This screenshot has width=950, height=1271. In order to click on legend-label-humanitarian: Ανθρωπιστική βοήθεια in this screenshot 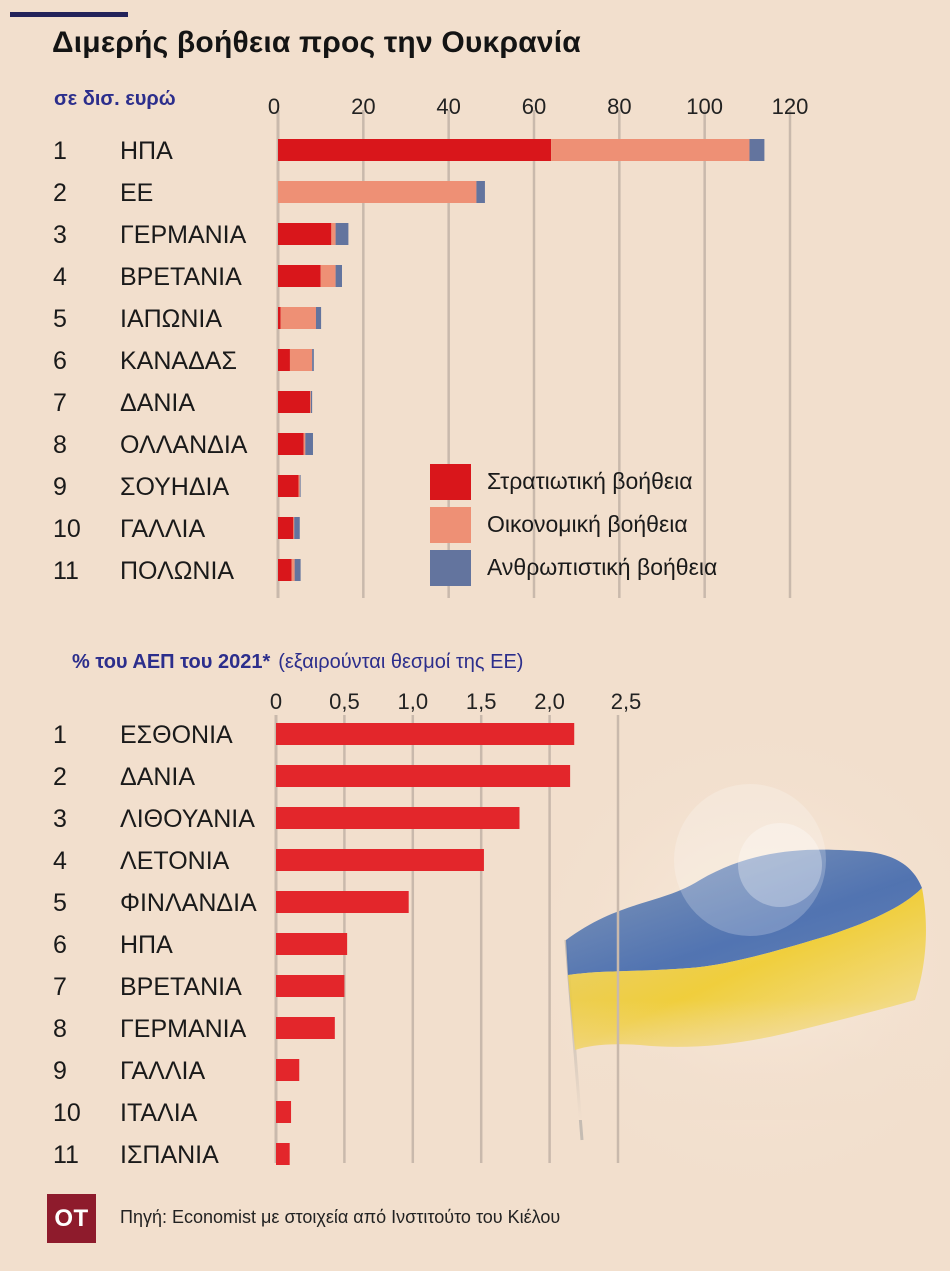, I will do `click(602, 567)`.